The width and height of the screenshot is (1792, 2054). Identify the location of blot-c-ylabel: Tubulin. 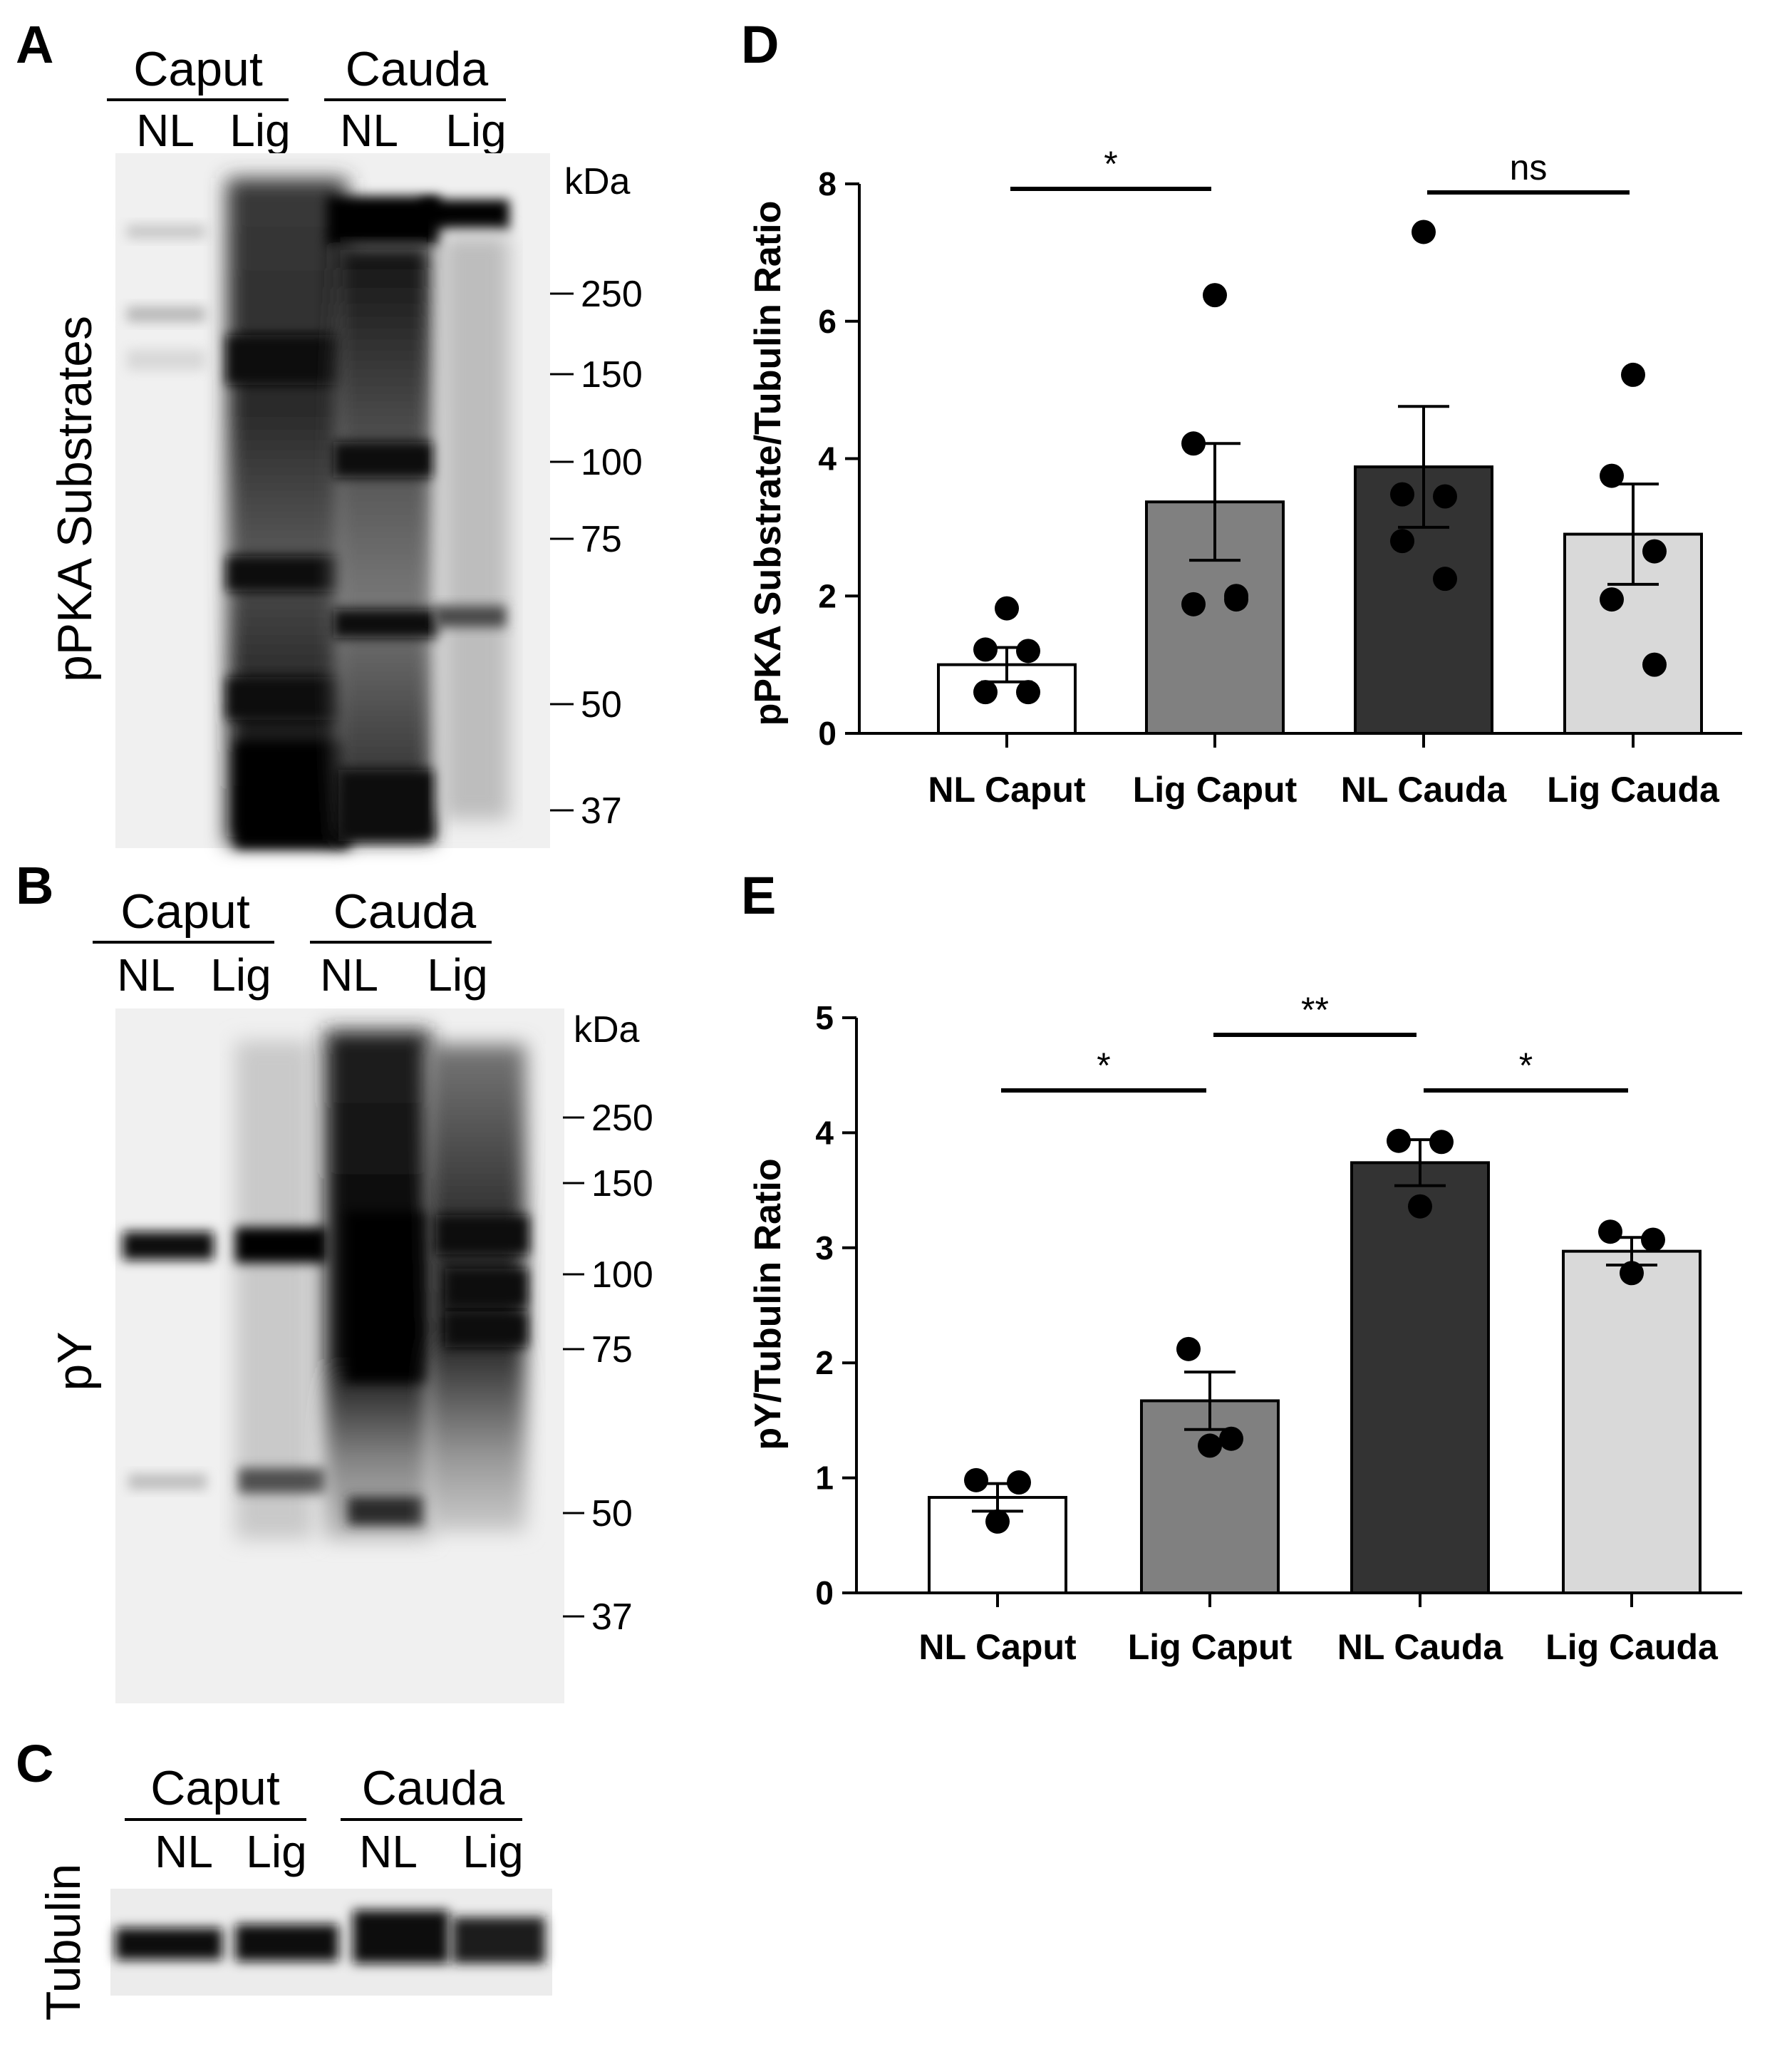
(63, 1942).